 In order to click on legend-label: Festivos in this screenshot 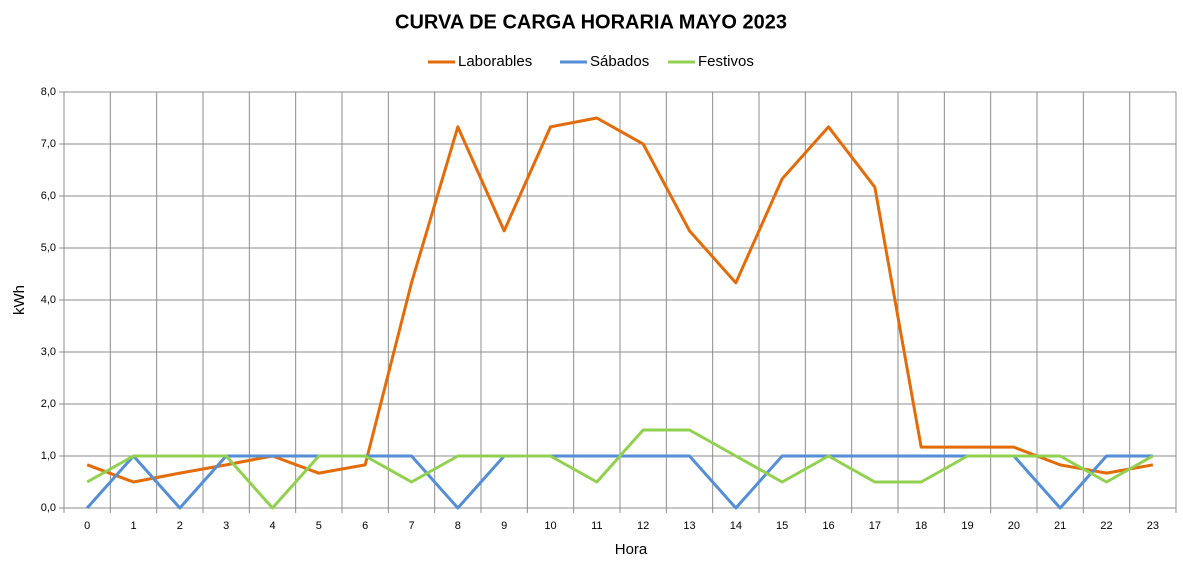, I will do `click(726, 61)`.